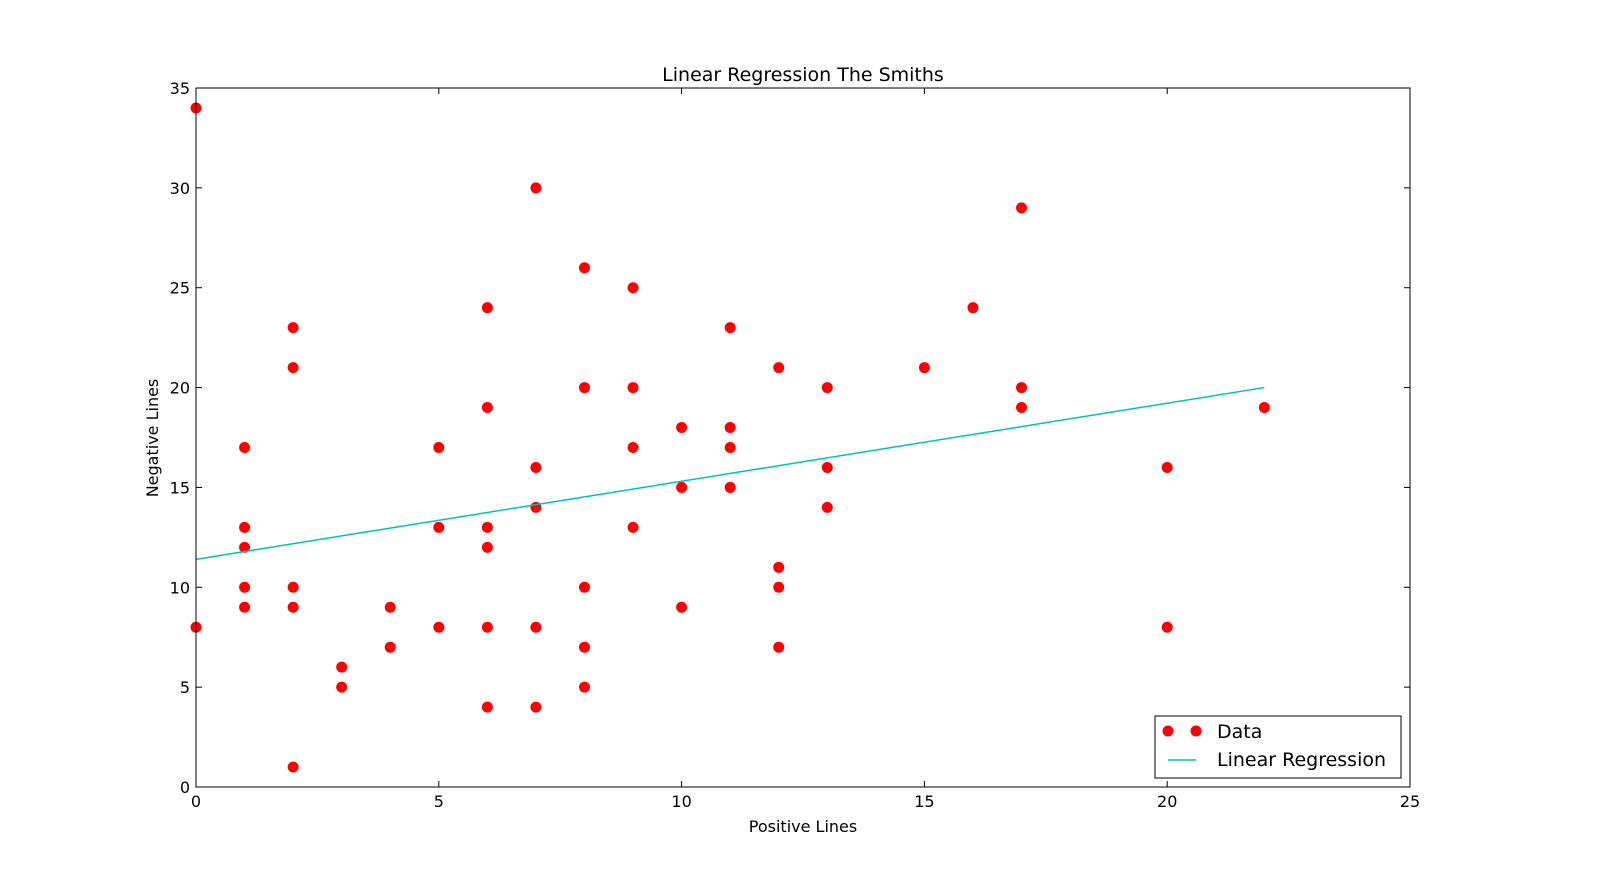  What do you see at coordinates (196, 801) in the screenshot?
I see `x-tick-label: 0` at bounding box center [196, 801].